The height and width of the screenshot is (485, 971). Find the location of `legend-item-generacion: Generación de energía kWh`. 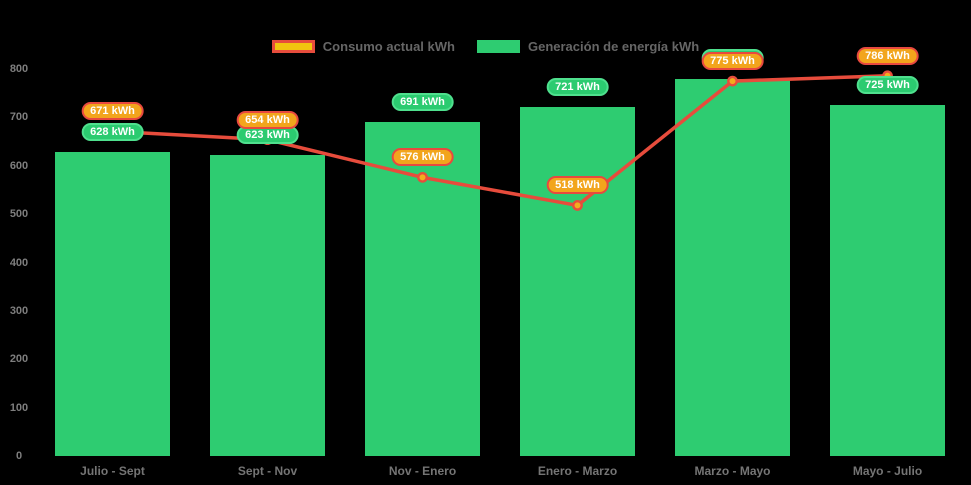

legend-item-generacion: Generación de energía kWh is located at coordinates (588, 46).